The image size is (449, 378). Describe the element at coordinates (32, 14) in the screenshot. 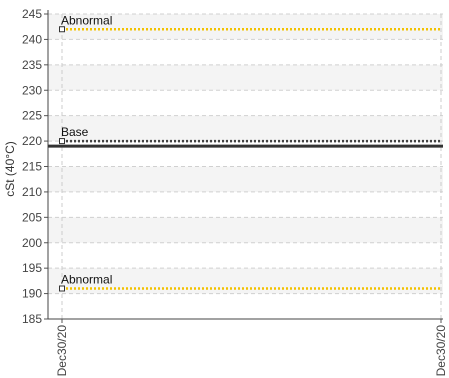

I see `y-tick-label: 245` at that location.